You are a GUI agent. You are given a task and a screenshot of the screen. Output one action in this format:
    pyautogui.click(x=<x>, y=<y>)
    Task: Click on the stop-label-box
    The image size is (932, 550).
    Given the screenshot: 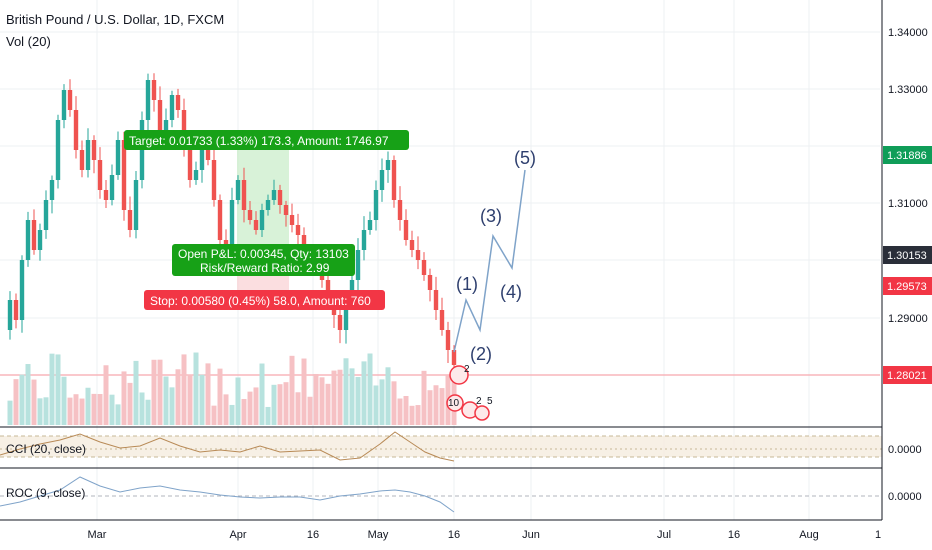 What is the action you would take?
    pyautogui.click(x=264, y=300)
    